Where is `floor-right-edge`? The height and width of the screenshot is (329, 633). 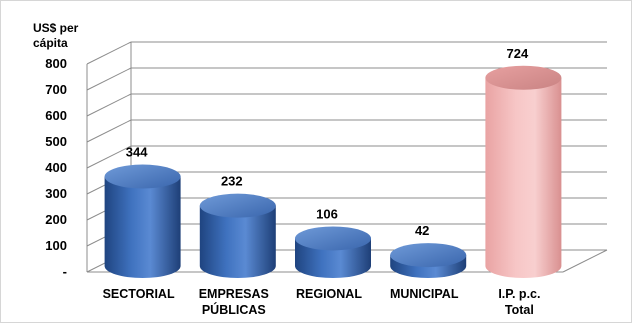 floor-right-edge is located at coordinates (585, 261).